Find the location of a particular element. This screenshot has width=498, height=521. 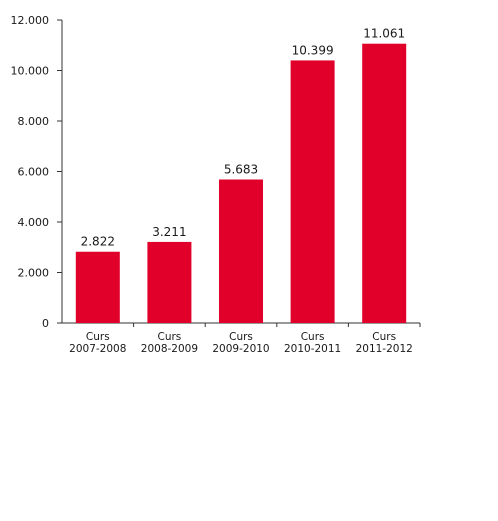

data-label: 5.683 is located at coordinates (241, 170).